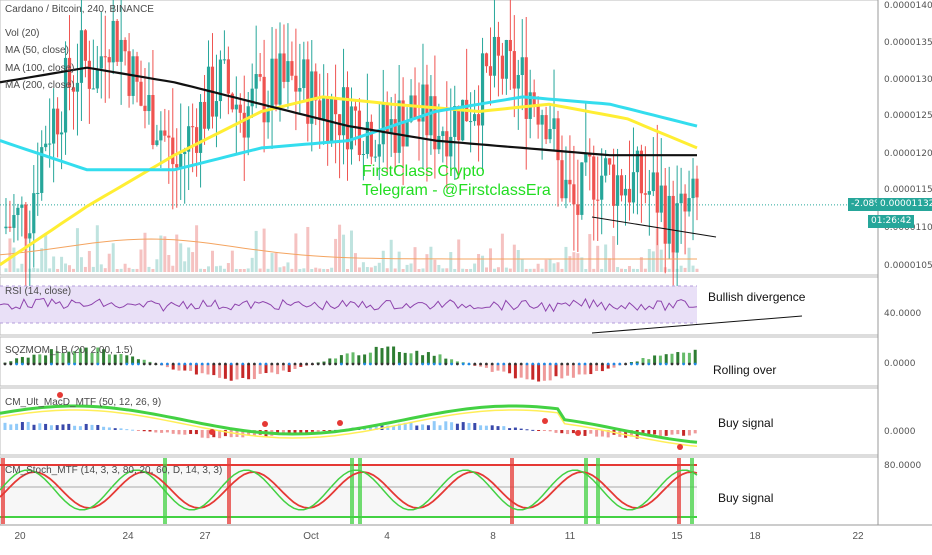 This screenshot has width=932, height=555. Describe the element at coordinates (69, 350) in the screenshot. I see `sqzmom-label: SQZMOM_LB (20, 2.00, 1.5)` at that location.